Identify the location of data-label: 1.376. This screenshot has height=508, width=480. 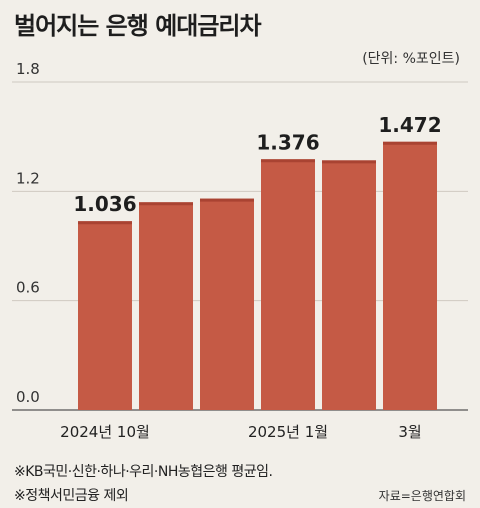
(287, 142).